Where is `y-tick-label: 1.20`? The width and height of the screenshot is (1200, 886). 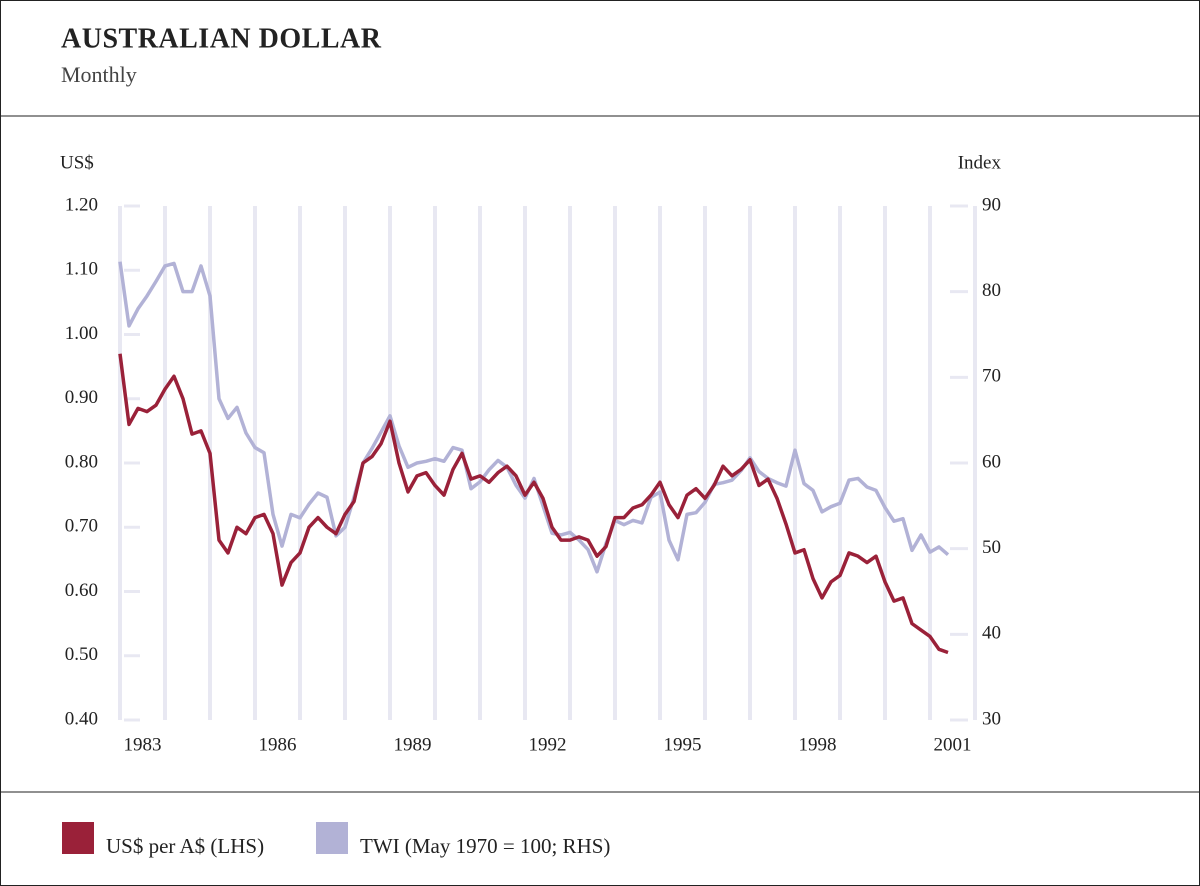 y-tick-label: 1.20 is located at coordinates (81, 204).